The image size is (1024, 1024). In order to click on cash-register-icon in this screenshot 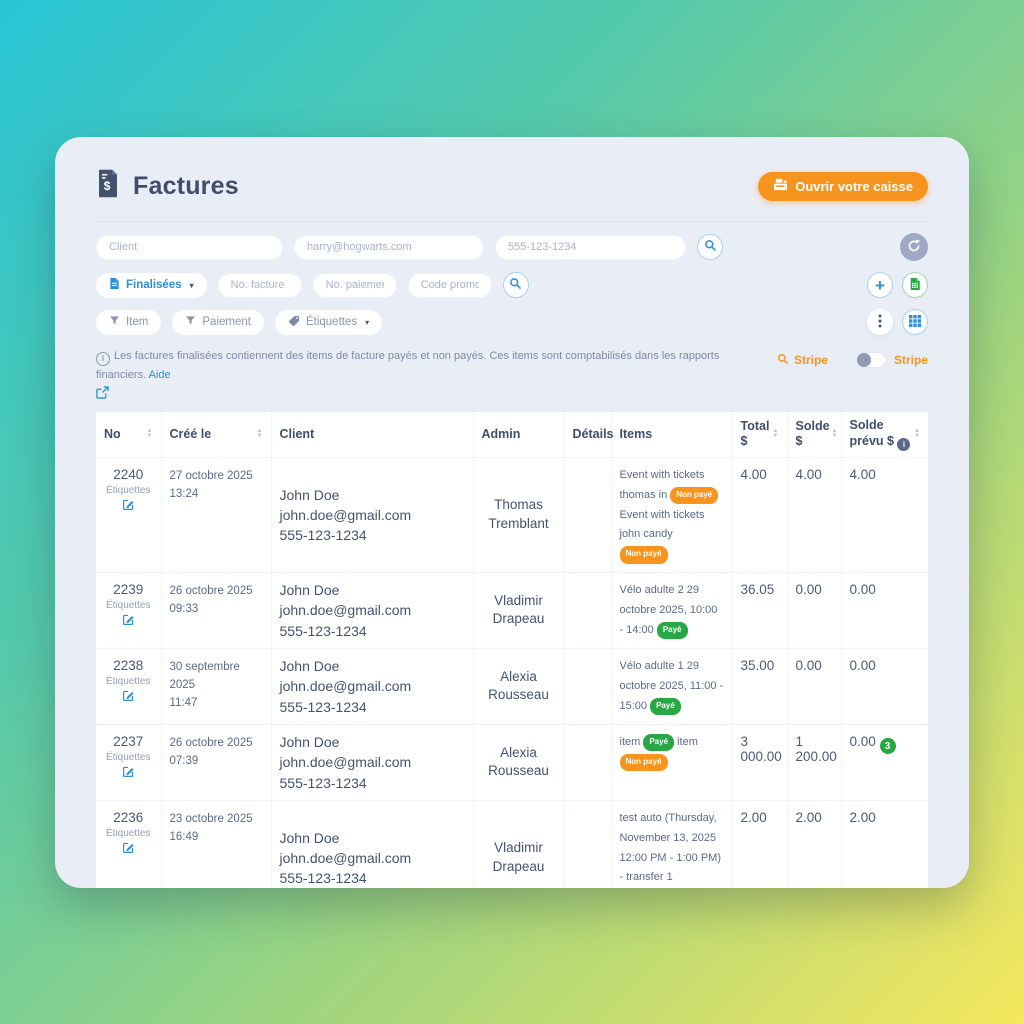, I will do `click(780, 186)`.